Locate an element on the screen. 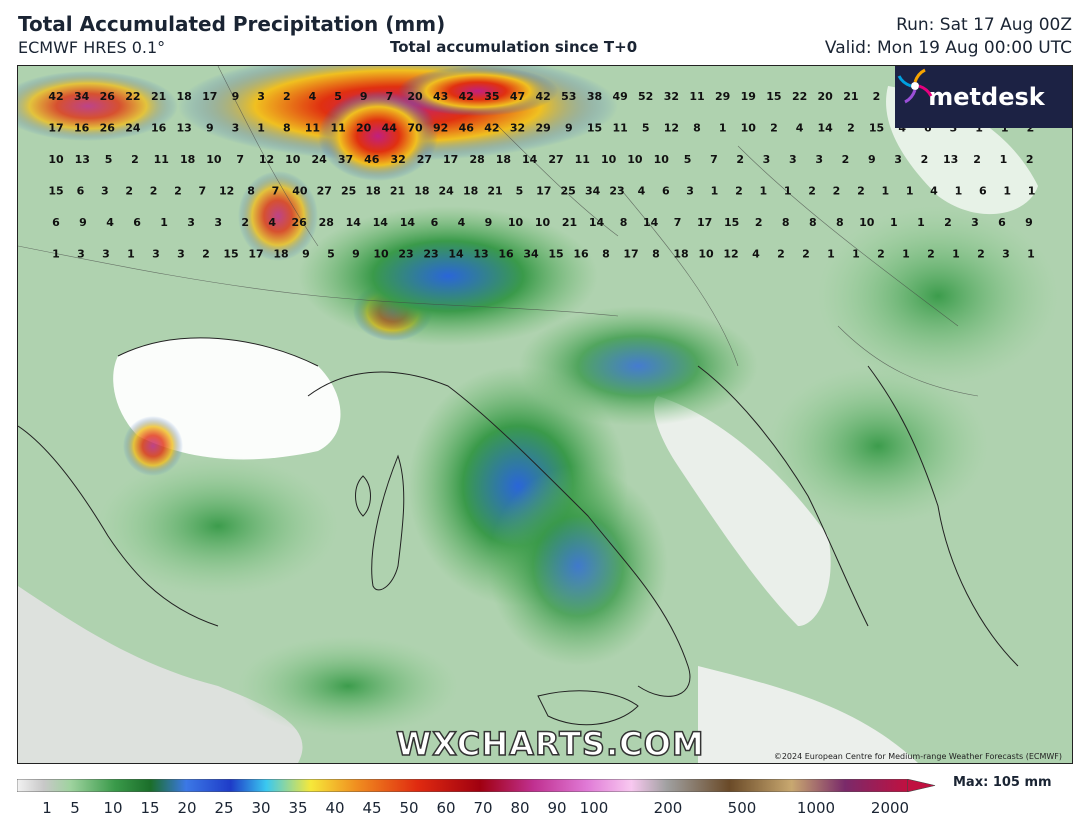 The image size is (1088, 835). grid-value: 21 is located at coordinates (158, 96).